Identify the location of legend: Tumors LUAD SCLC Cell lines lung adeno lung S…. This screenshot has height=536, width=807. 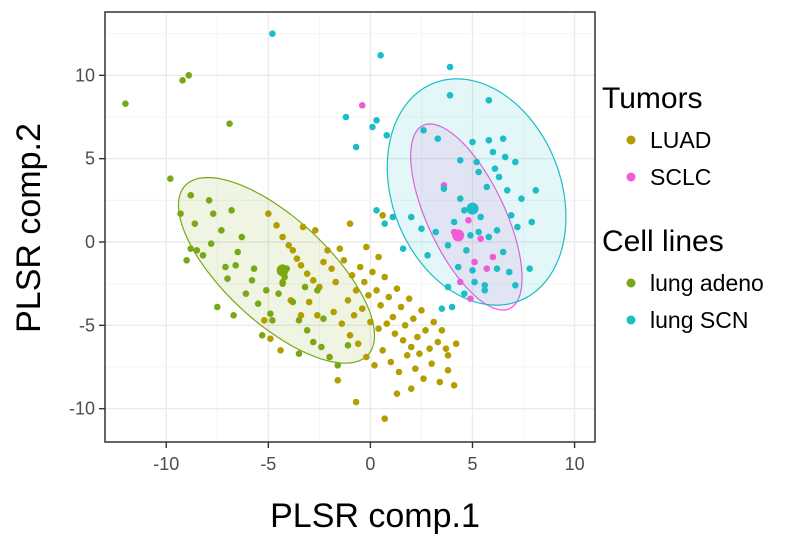
(683, 207).